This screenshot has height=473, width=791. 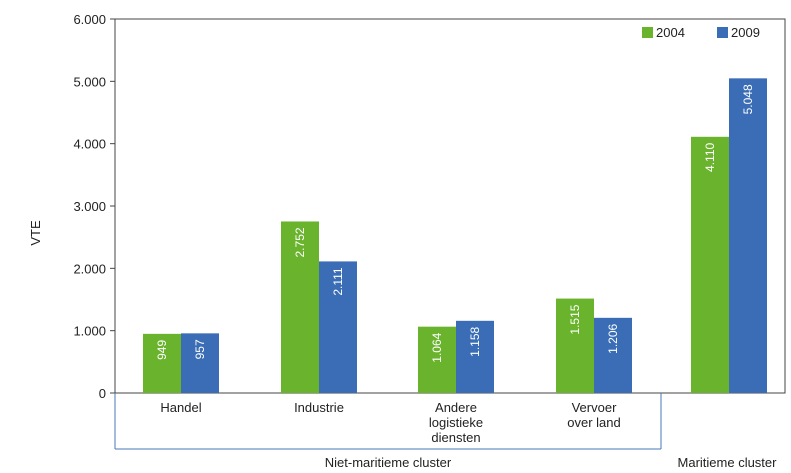 What do you see at coordinates (162, 350) in the screenshot?
I see `data-label: 949` at bounding box center [162, 350].